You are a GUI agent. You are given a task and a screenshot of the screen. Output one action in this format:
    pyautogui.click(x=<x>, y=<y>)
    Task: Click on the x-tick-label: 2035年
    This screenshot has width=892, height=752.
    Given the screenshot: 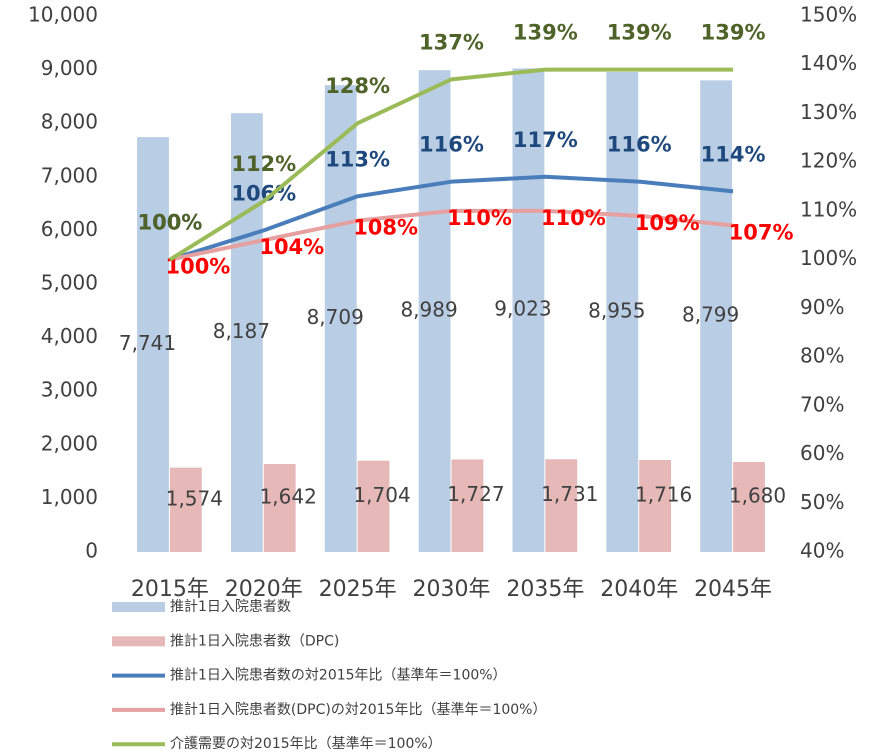 What is the action you would take?
    pyautogui.click(x=545, y=589)
    